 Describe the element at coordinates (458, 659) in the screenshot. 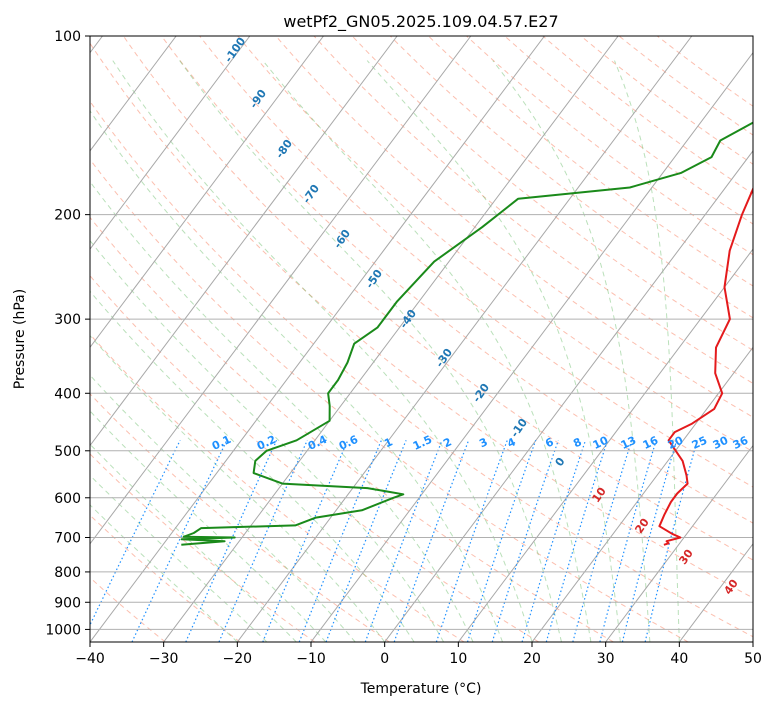

I see `x-tick-label: 10` at that location.